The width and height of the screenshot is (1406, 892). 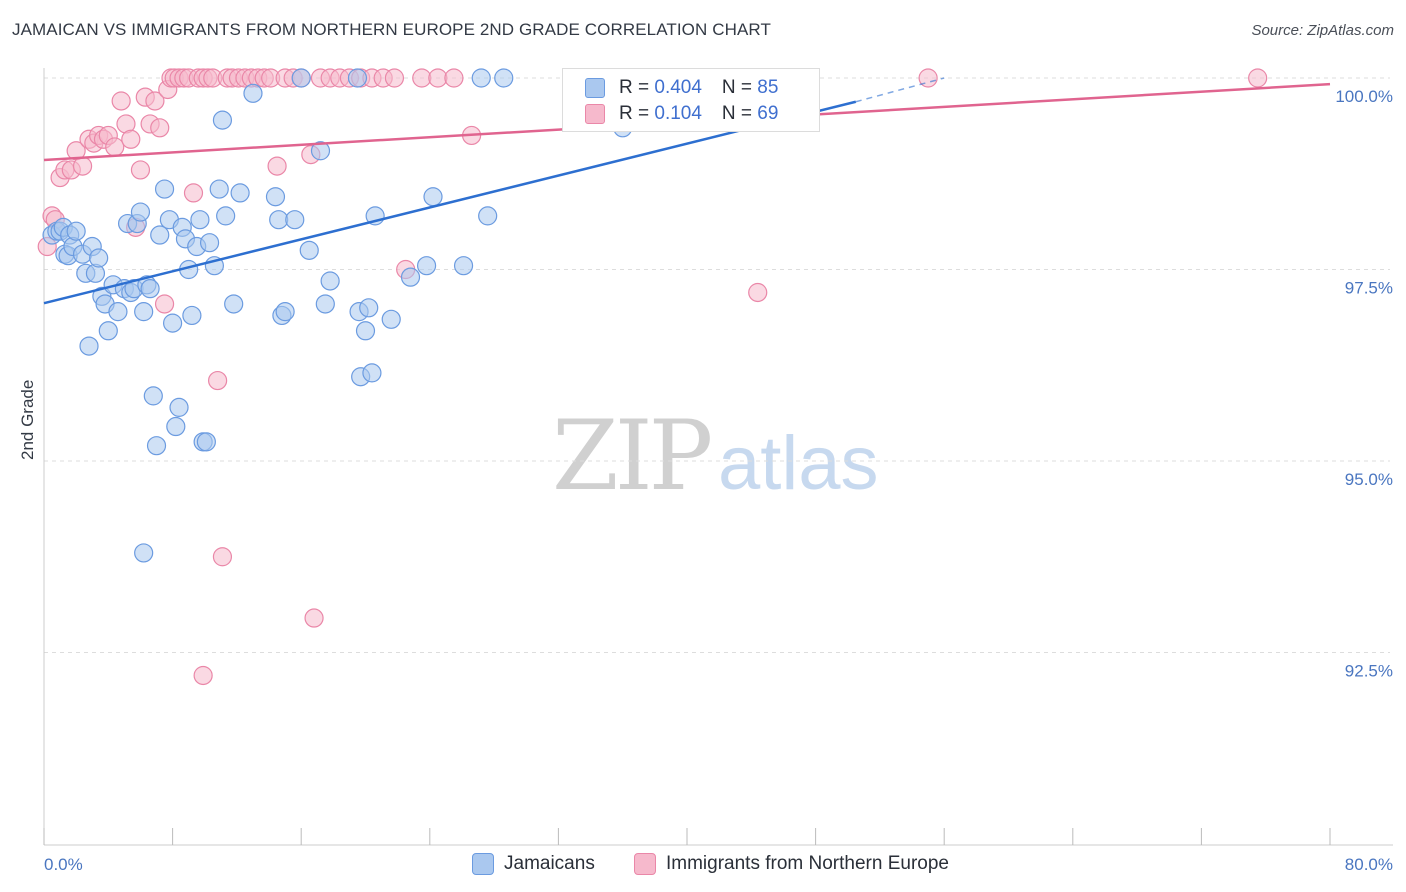 What do you see at coordinates (63, 864) in the screenshot?
I see `x-tick-label-min: 0.0%` at bounding box center [63, 864].